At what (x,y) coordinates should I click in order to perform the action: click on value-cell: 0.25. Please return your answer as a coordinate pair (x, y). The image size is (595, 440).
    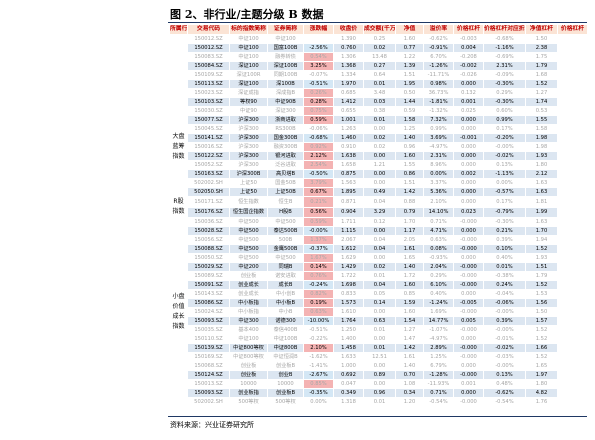
    Looking at the image, I should click on (379, 39).